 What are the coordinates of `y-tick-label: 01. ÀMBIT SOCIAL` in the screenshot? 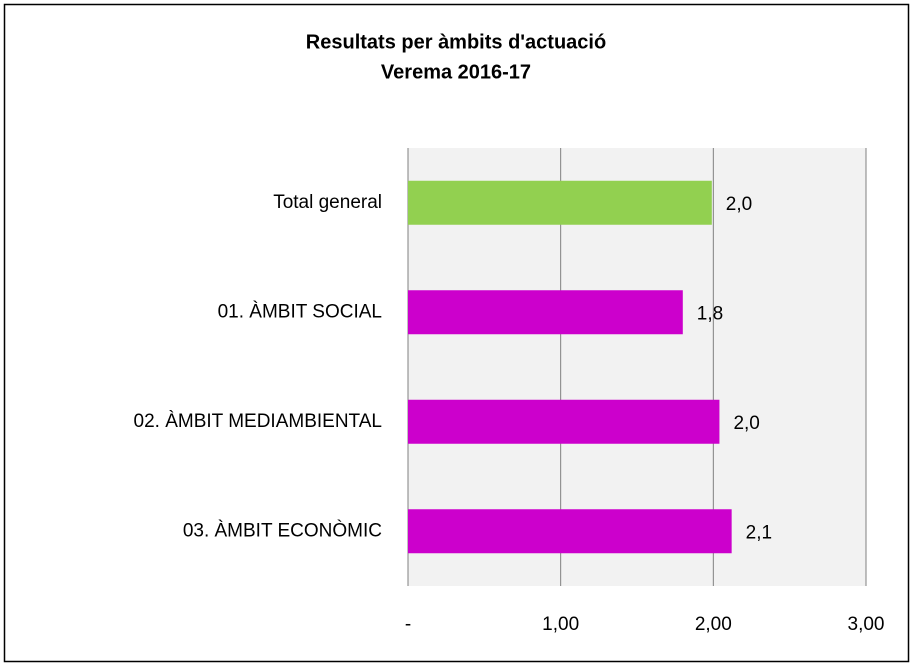 It's located at (300, 311).